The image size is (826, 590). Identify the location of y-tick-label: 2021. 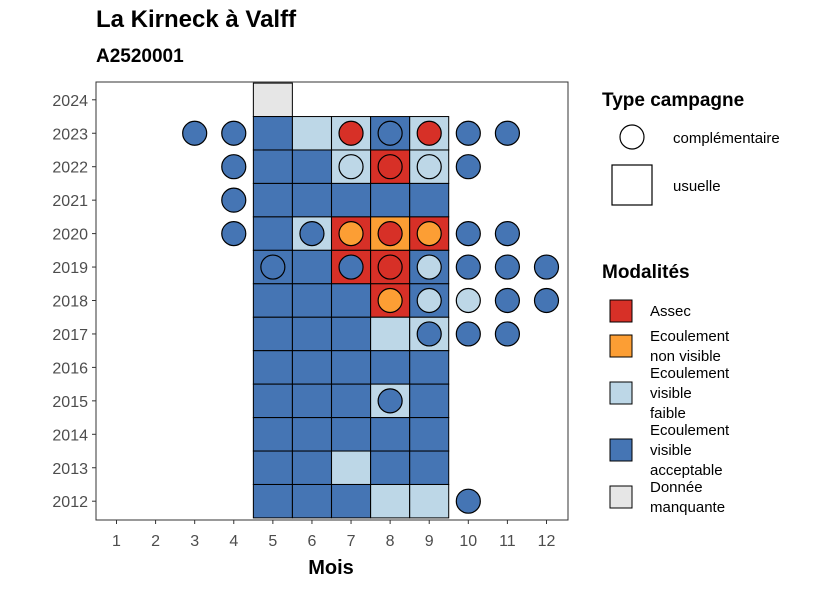
(70, 201).